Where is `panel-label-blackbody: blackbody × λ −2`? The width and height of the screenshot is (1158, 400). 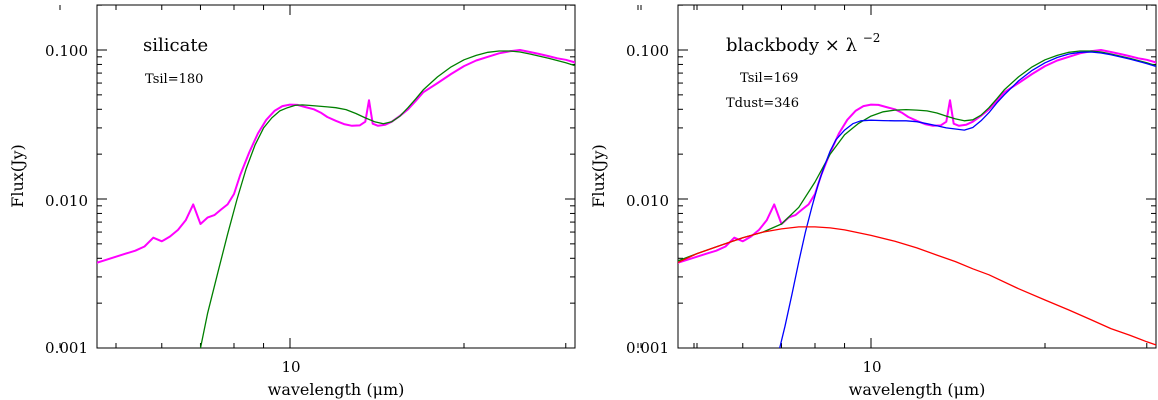
panel-label-blackbody: blackbody × λ −2 is located at coordinates (803, 43).